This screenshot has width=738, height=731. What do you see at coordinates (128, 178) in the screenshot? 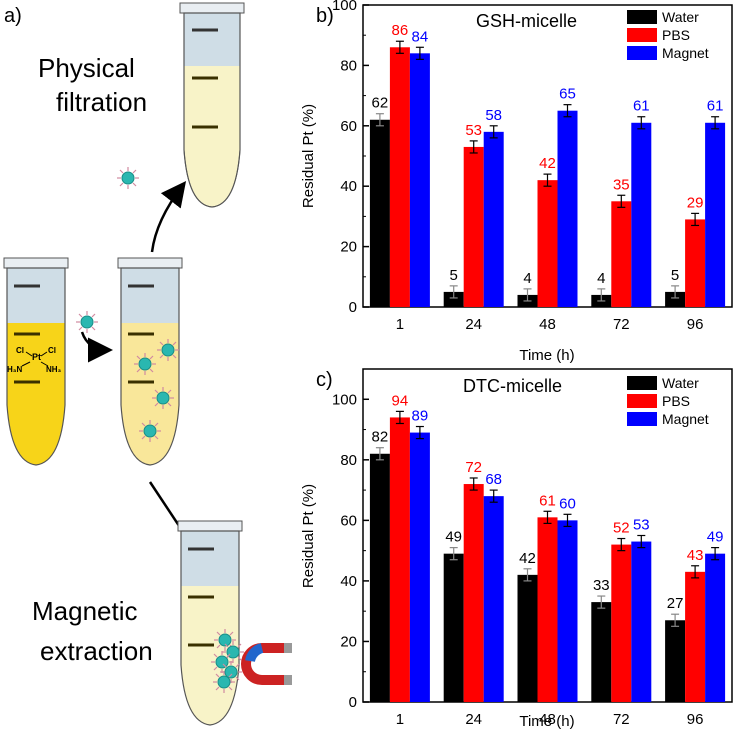
I see `filtered-micelle-icon` at bounding box center [128, 178].